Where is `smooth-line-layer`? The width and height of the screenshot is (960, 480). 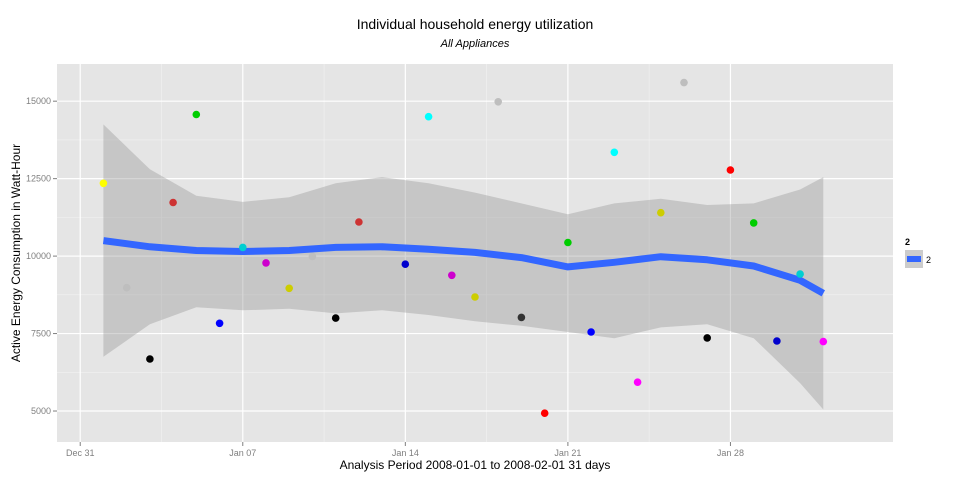 smooth-line-layer is located at coordinates (464, 267).